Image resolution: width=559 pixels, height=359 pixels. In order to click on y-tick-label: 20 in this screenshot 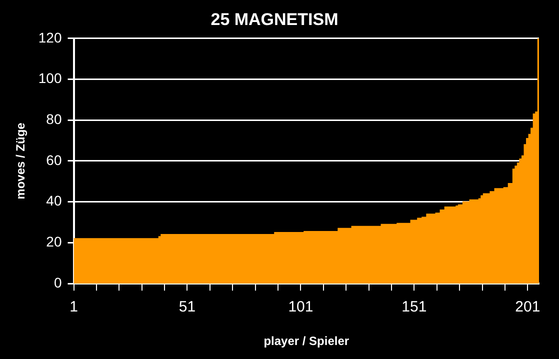, I will do `click(54, 242)`.